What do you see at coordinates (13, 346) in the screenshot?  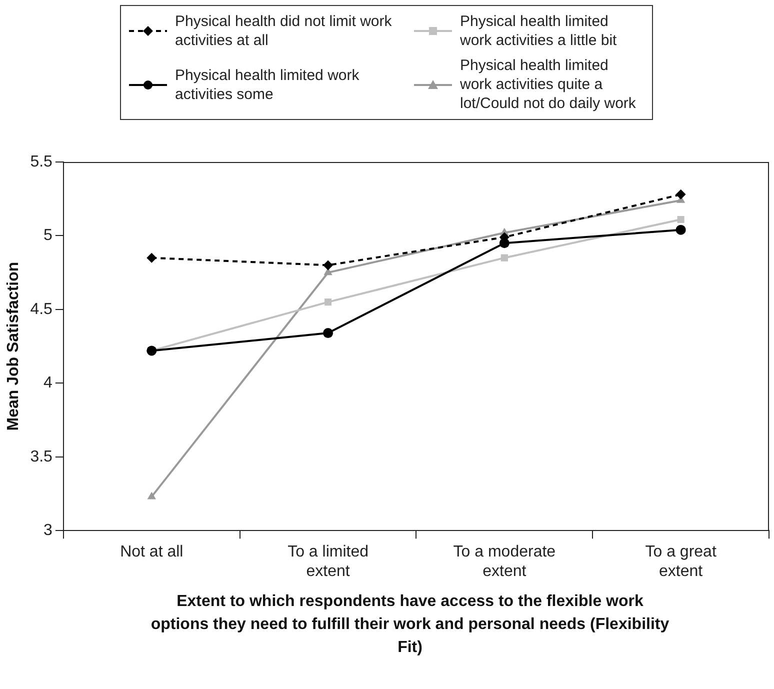 I see `y-axis-title: Mean Job Satisfaction` at bounding box center [13, 346].